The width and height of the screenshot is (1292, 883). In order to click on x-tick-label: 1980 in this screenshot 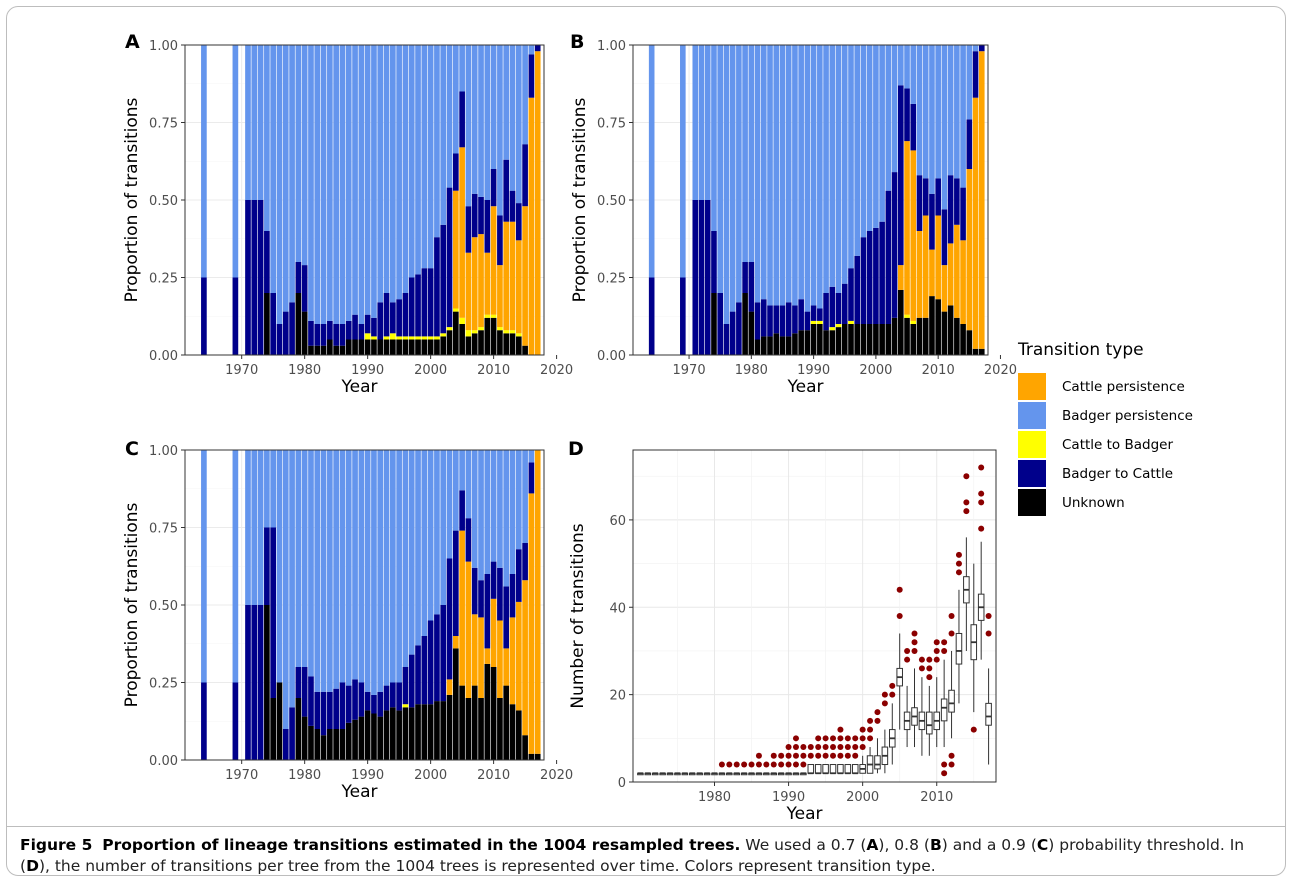, I will do `click(714, 797)`.